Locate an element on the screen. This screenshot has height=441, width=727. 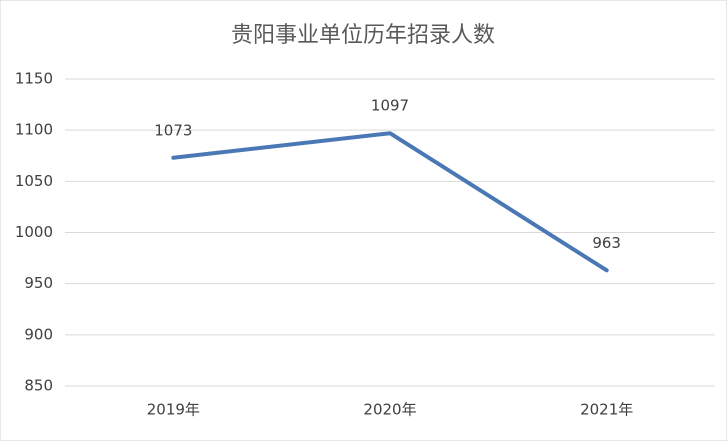
chart-title: 贵阳事业单位历年招录人数 is located at coordinates (363, 35).